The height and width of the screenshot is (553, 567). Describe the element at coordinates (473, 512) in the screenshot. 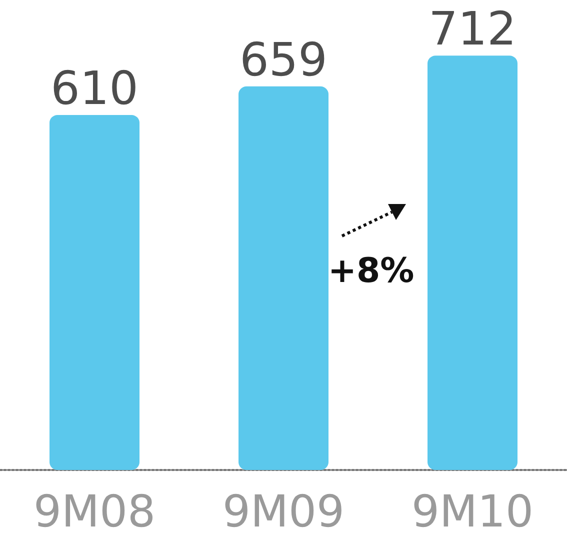

I see `x-tick-label: 9M10` at that location.